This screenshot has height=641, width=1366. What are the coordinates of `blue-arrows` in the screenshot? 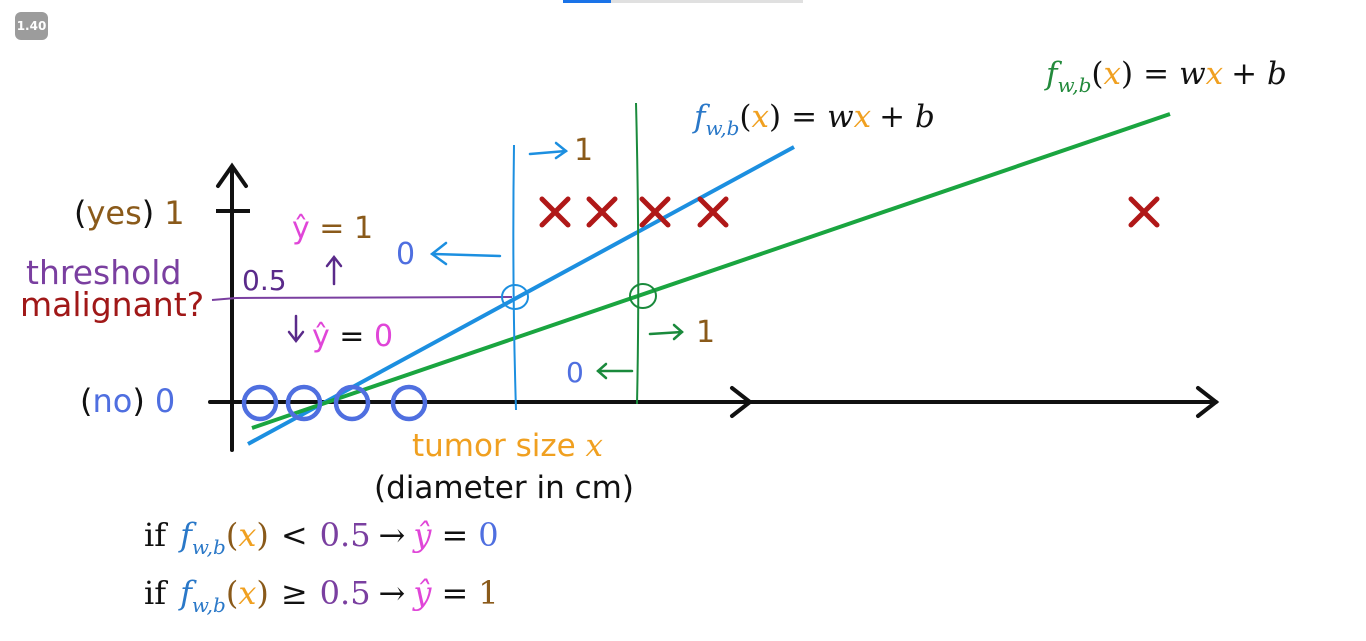 It's located at (499, 203).